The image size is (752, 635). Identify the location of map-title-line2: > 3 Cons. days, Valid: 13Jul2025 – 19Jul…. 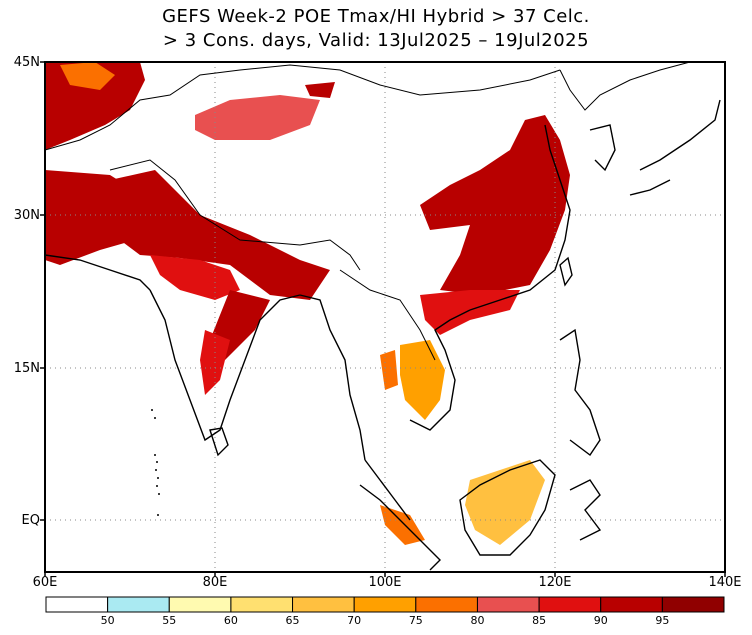
(376, 40).